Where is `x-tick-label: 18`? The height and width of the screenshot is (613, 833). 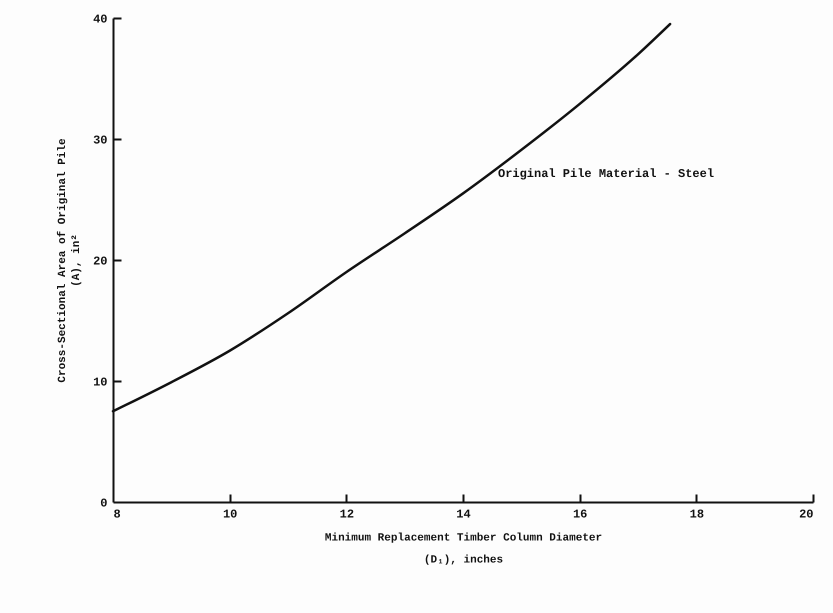 x-tick-label: 18 is located at coordinates (697, 515).